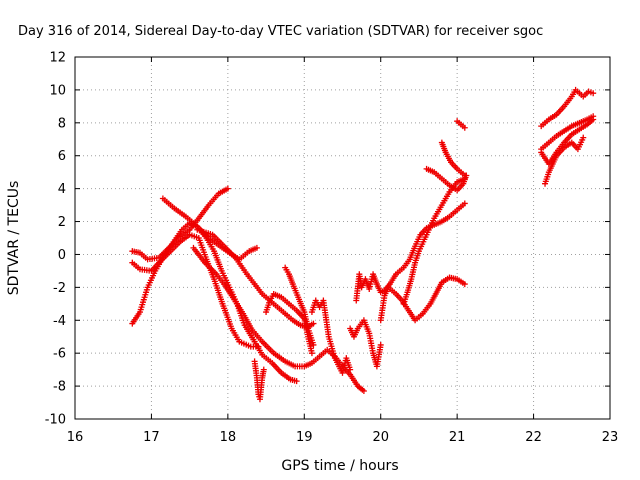 This screenshot has width=640, height=480. Describe the element at coordinates (59, 321) in the screenshot. I see `y-tick-label: -4` at that location.